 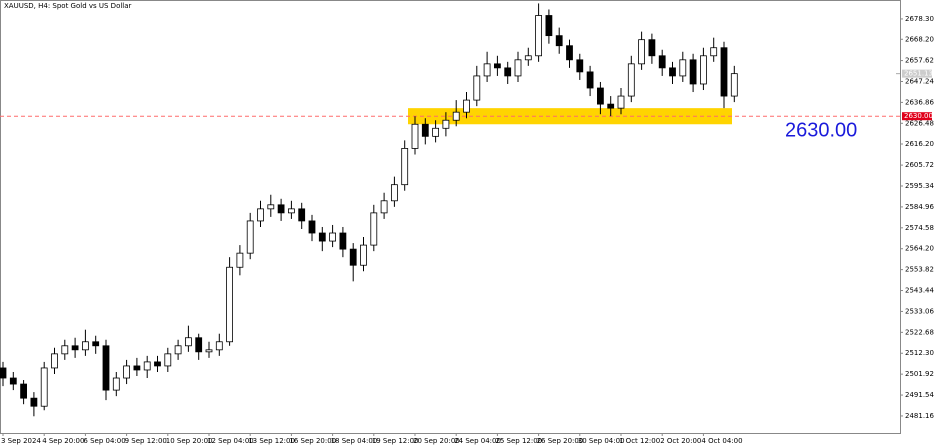 I want to click on x-tick-label: 19 Sep 12:00, so click(x=395, y=441).